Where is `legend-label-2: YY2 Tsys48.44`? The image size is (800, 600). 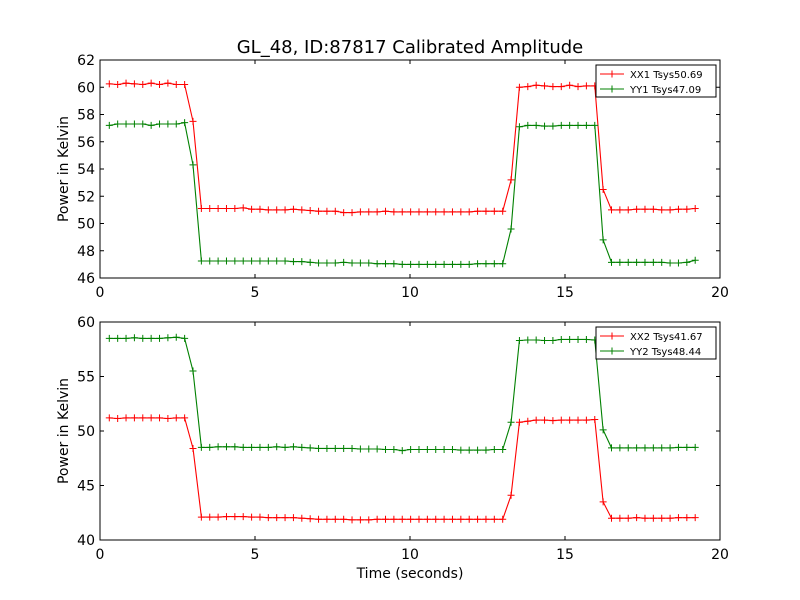
legend-label-2: YY2 Tsys48.44 is located at coordinates (665, 352).